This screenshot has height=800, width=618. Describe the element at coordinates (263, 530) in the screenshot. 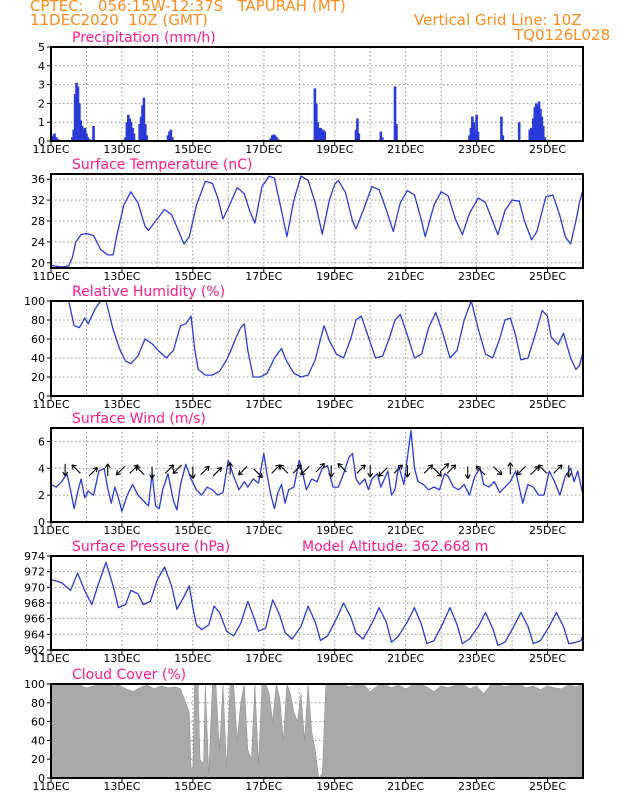

I see `wind-xtick-label: 17DEC` at that location.